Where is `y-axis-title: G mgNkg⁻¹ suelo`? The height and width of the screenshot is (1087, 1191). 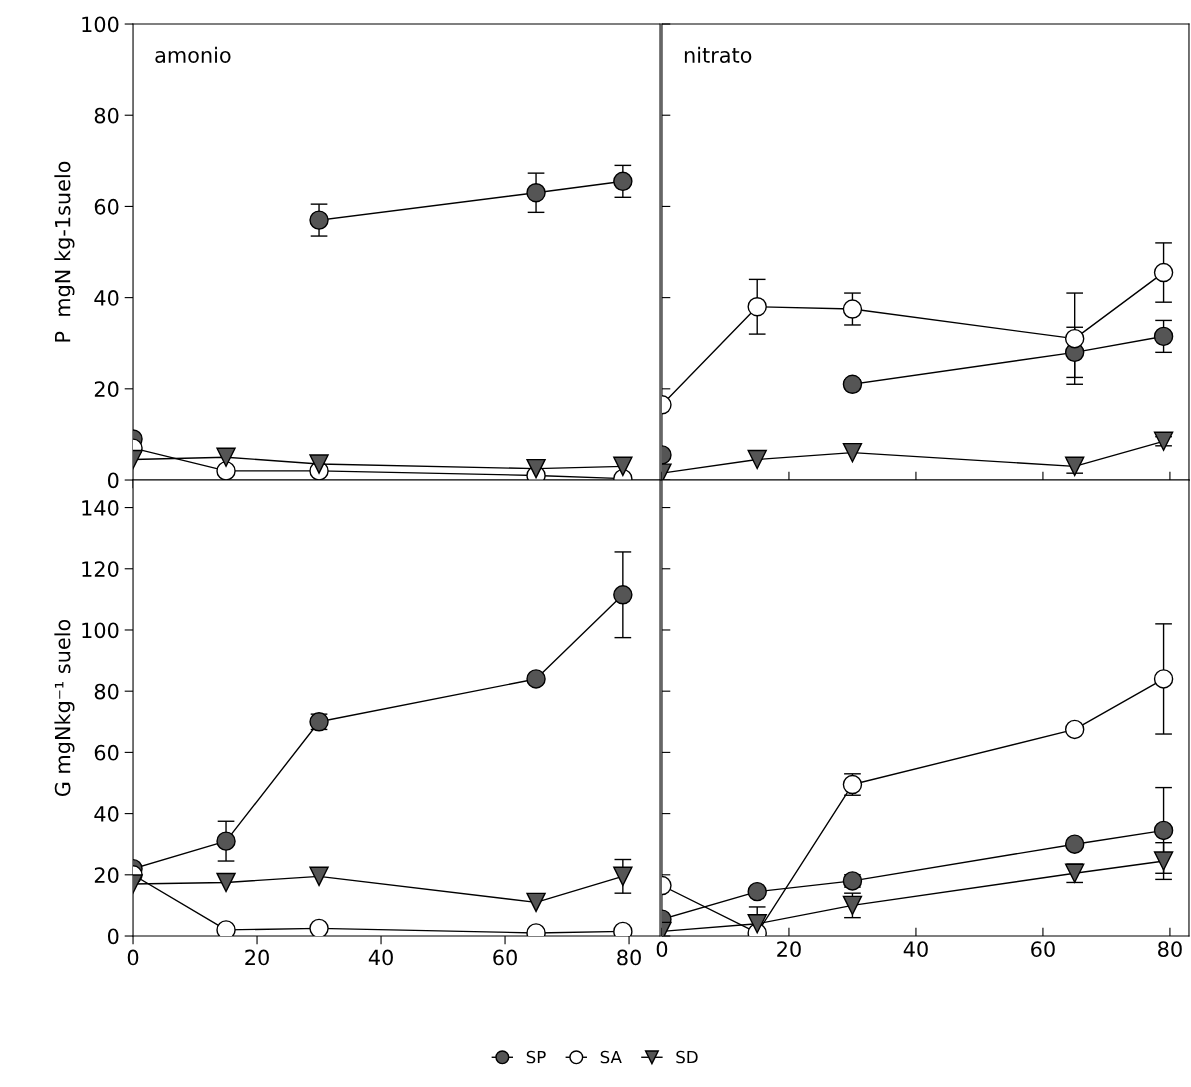 y-axis-title: G mgNkg⁻¹ suelo is located at coordinates (64, 708).